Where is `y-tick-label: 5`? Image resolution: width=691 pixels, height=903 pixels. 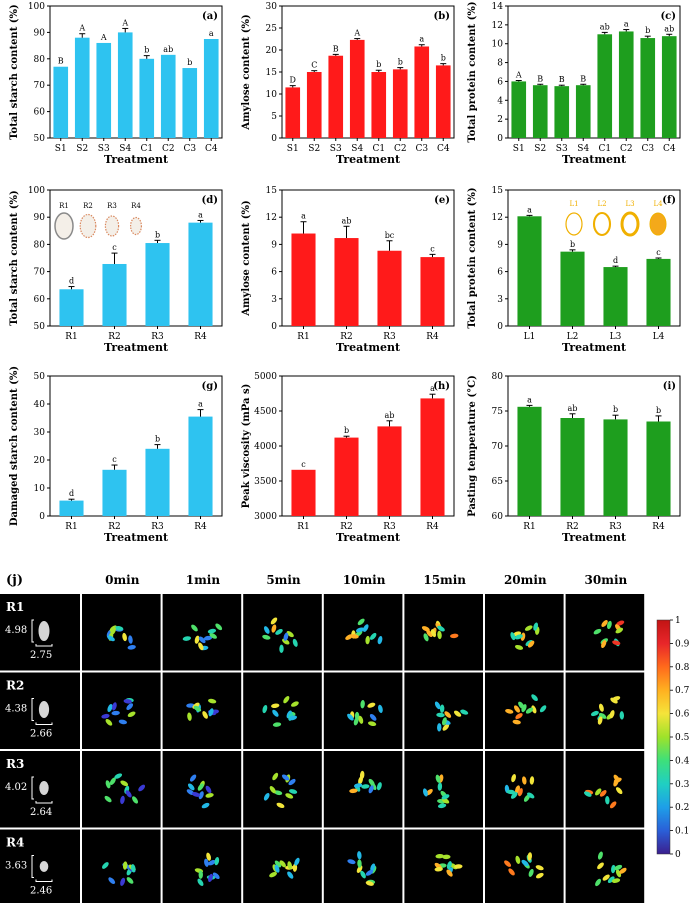 y-tick-label: 5 is located at coordinates (274, 117).